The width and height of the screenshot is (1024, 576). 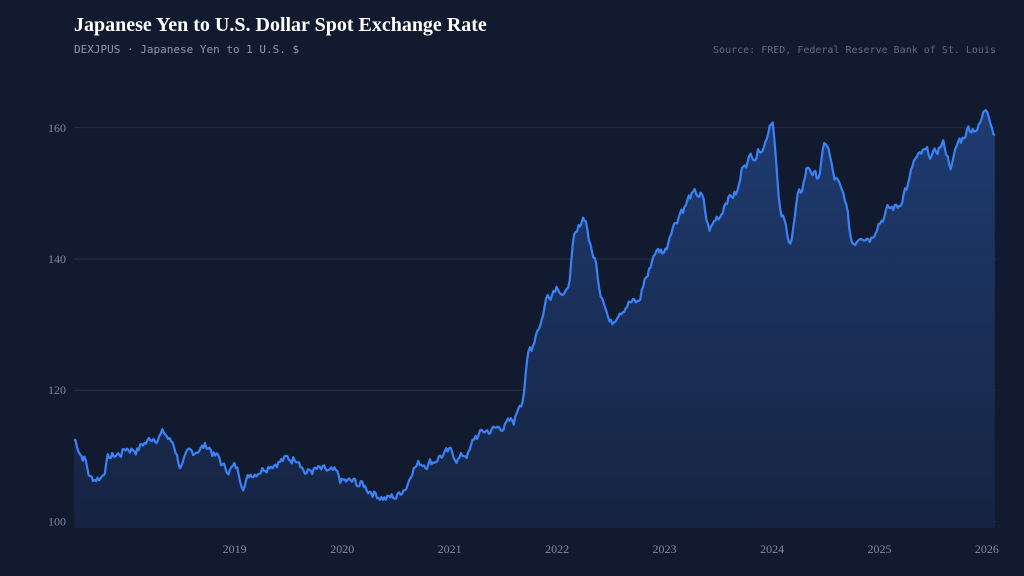 I want to click on x-tick-label: 2019, so click(x=235, y=549).